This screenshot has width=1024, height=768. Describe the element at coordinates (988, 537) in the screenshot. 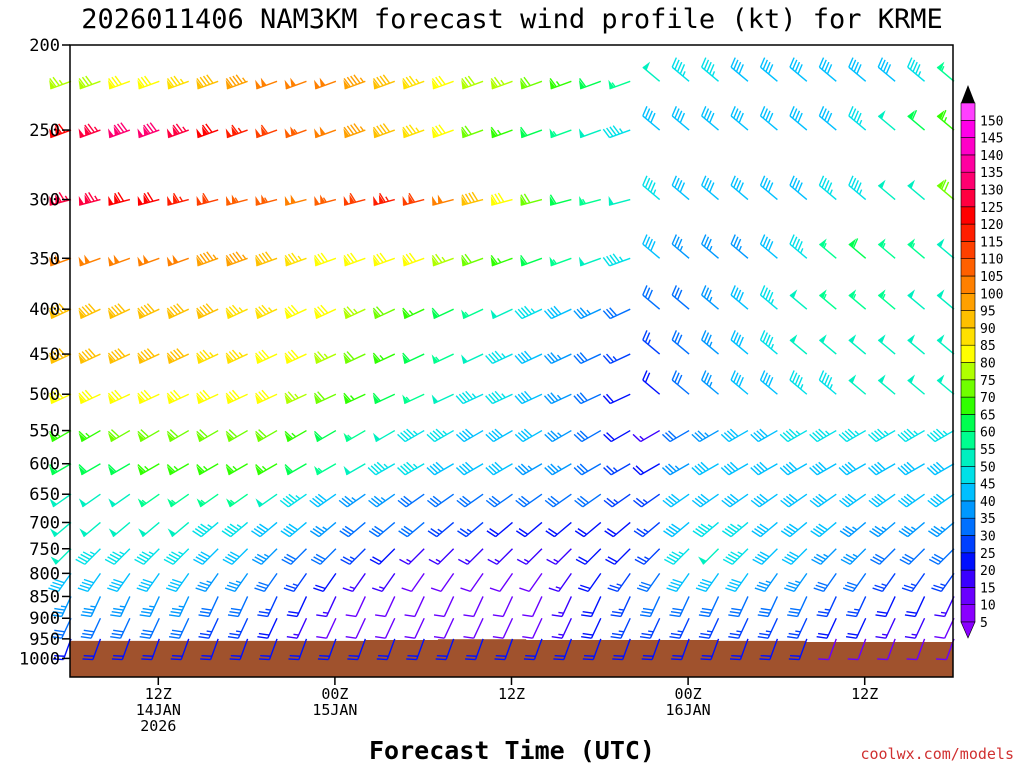

I see `colorbar-label: 30` at that location.